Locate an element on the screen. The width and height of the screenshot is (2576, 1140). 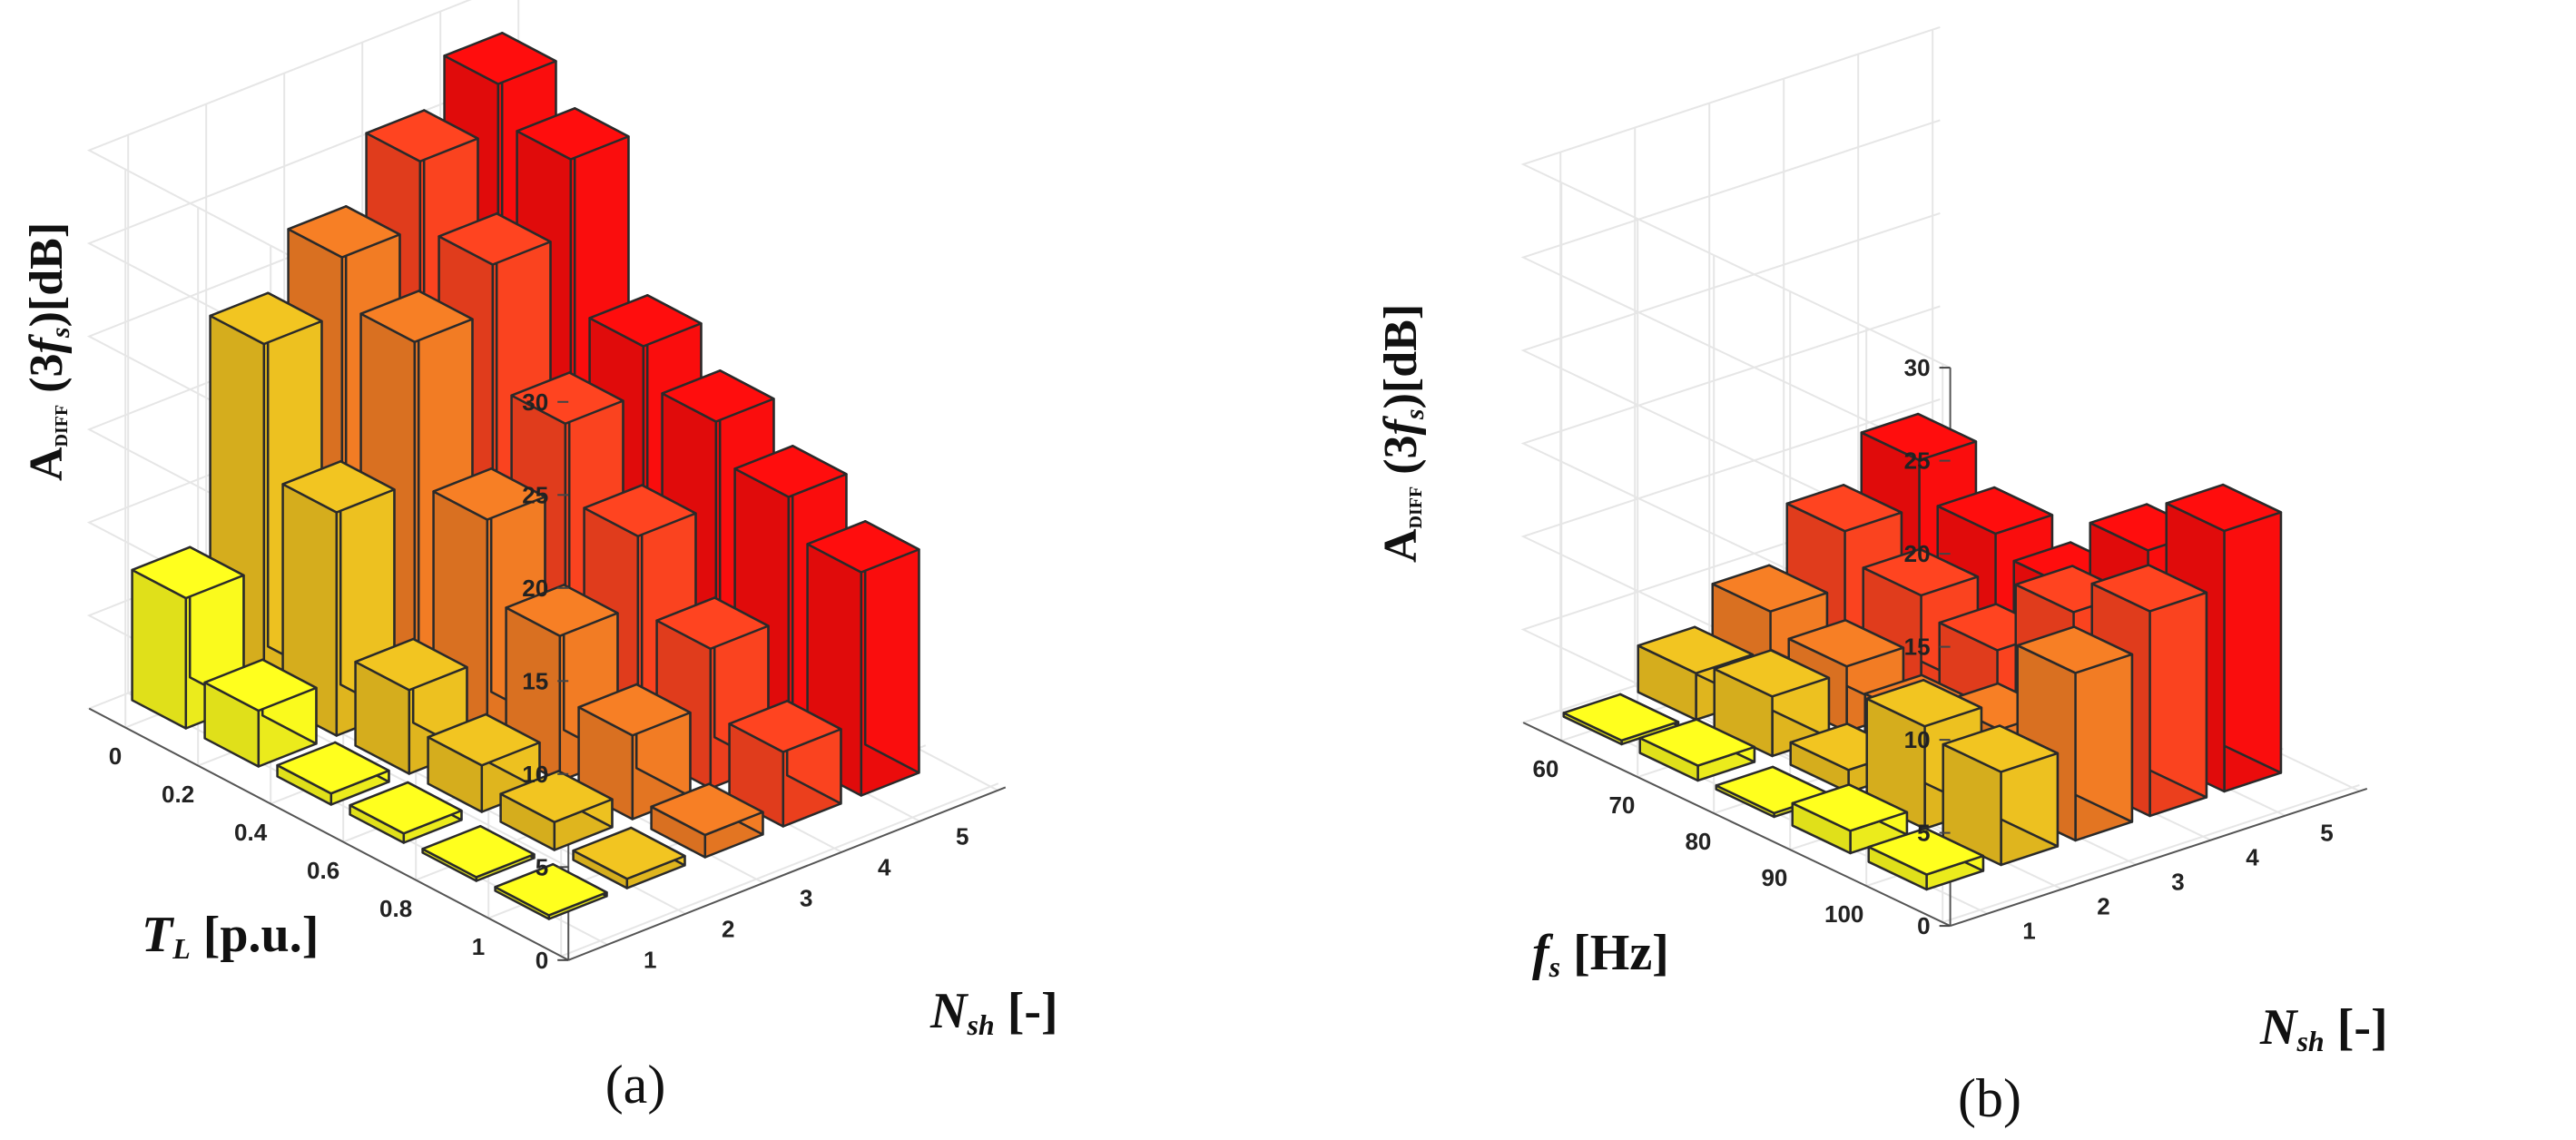
panel-a-width-axis-line is located at coordinates (787, 874).